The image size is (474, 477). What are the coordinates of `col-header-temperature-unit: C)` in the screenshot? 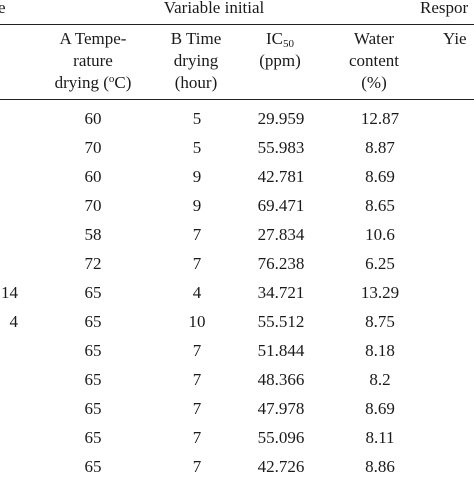 It's located at (123, 82).